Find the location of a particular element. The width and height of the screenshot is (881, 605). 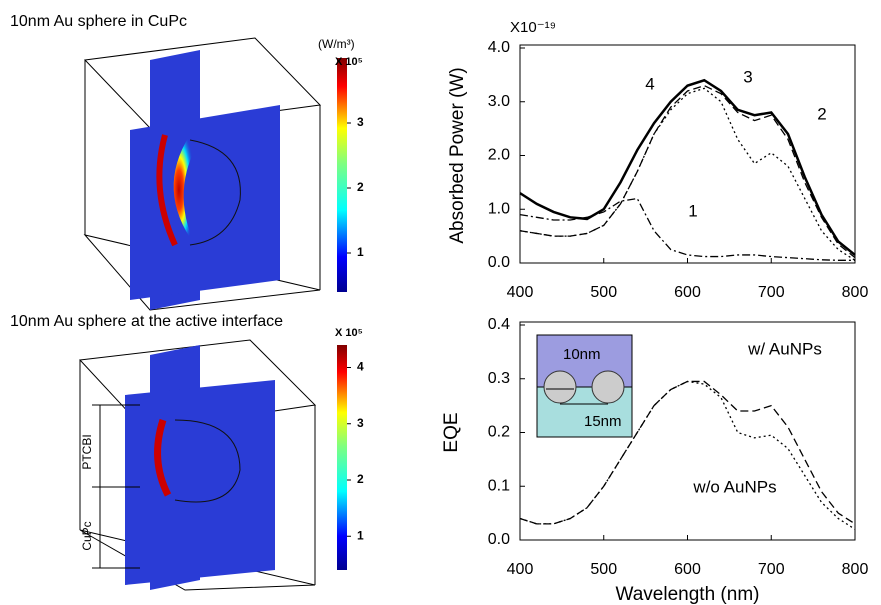

inset-label: 15nm is located at coordinates (603, 421).